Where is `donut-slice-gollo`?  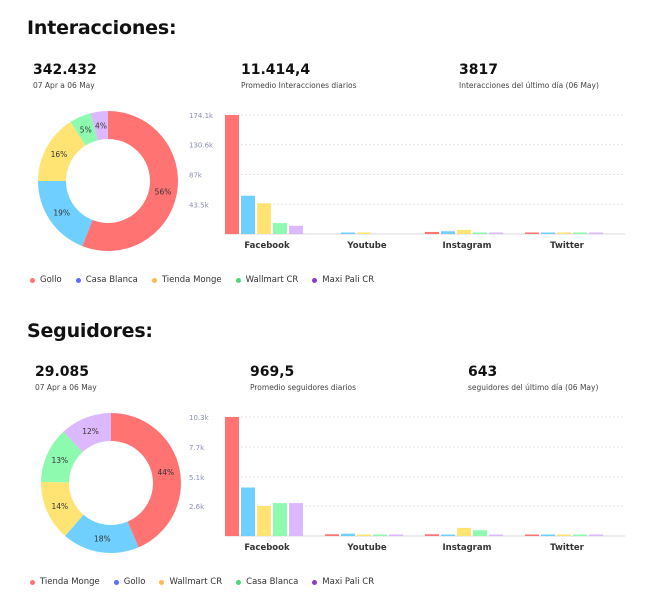 donut-slice-gollo is located at coordinates (102, 533).